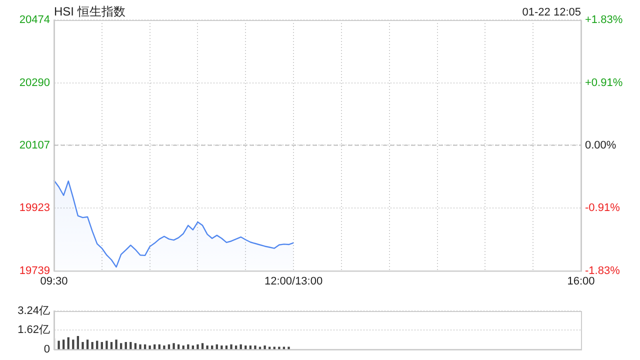  What do you see at coordinates (34, 311) in the screenshot?
I see `y-tick-label: 3.24亿` at bounding box center [34, 311].